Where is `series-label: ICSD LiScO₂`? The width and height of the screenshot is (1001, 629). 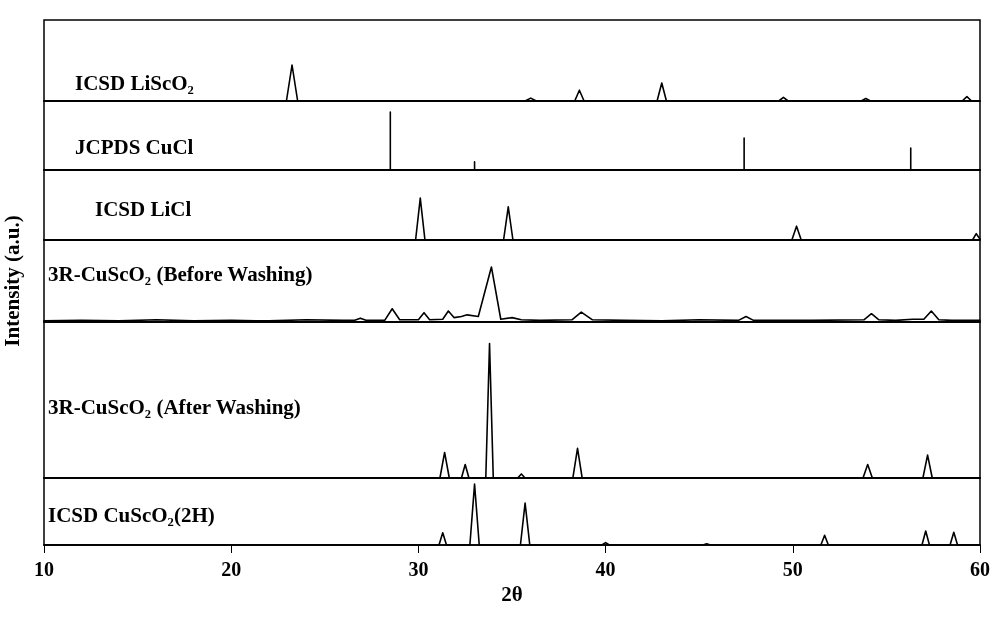 series-label: ICSD LiScO₂ is located at coordinates (134, 82).